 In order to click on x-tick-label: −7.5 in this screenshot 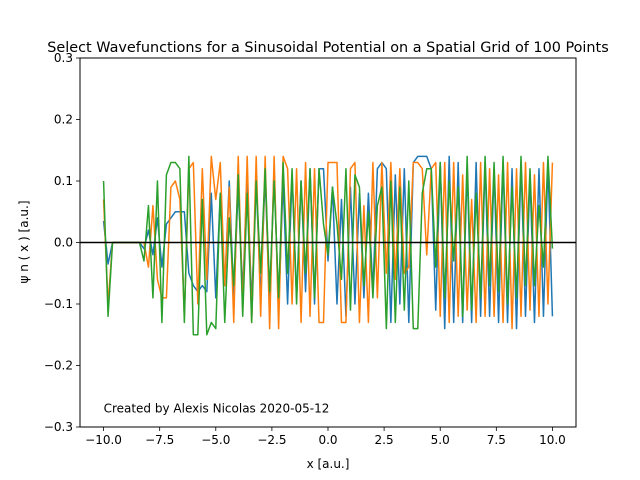, I will do `click(159, 440)`.